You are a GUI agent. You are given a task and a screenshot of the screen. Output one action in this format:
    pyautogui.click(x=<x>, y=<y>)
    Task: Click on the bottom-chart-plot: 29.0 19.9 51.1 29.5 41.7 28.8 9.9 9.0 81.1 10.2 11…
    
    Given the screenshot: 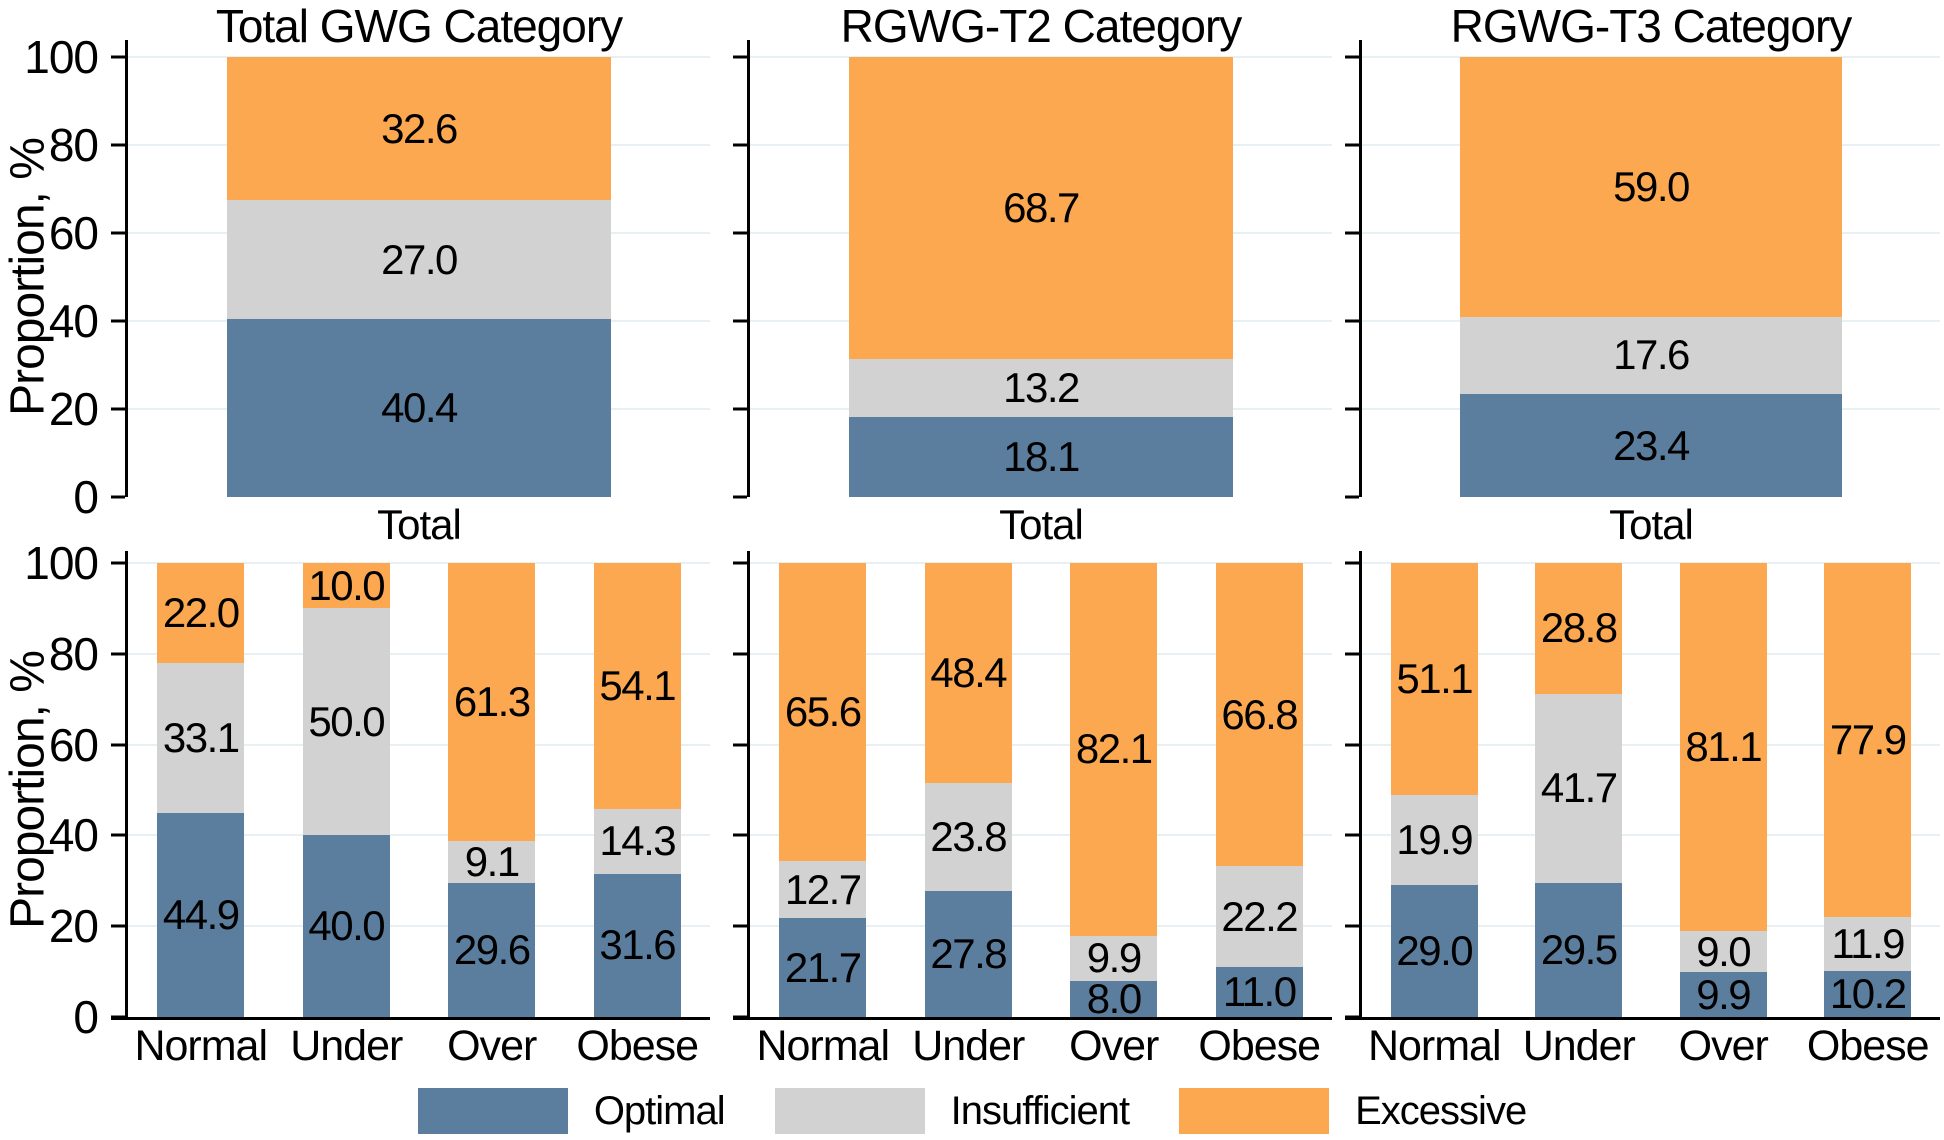 What is the action you would take?
    pyautogui.click(x=1642, y=785)
    